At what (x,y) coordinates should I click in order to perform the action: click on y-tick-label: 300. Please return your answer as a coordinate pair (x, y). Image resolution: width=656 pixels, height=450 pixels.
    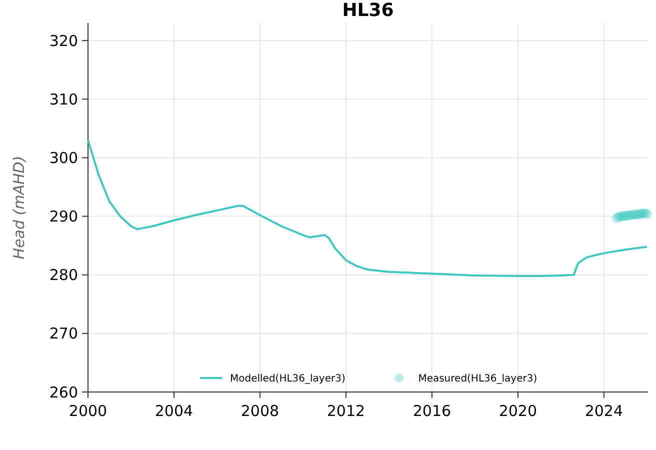
    Looking at the image, I should click on (63, 157).